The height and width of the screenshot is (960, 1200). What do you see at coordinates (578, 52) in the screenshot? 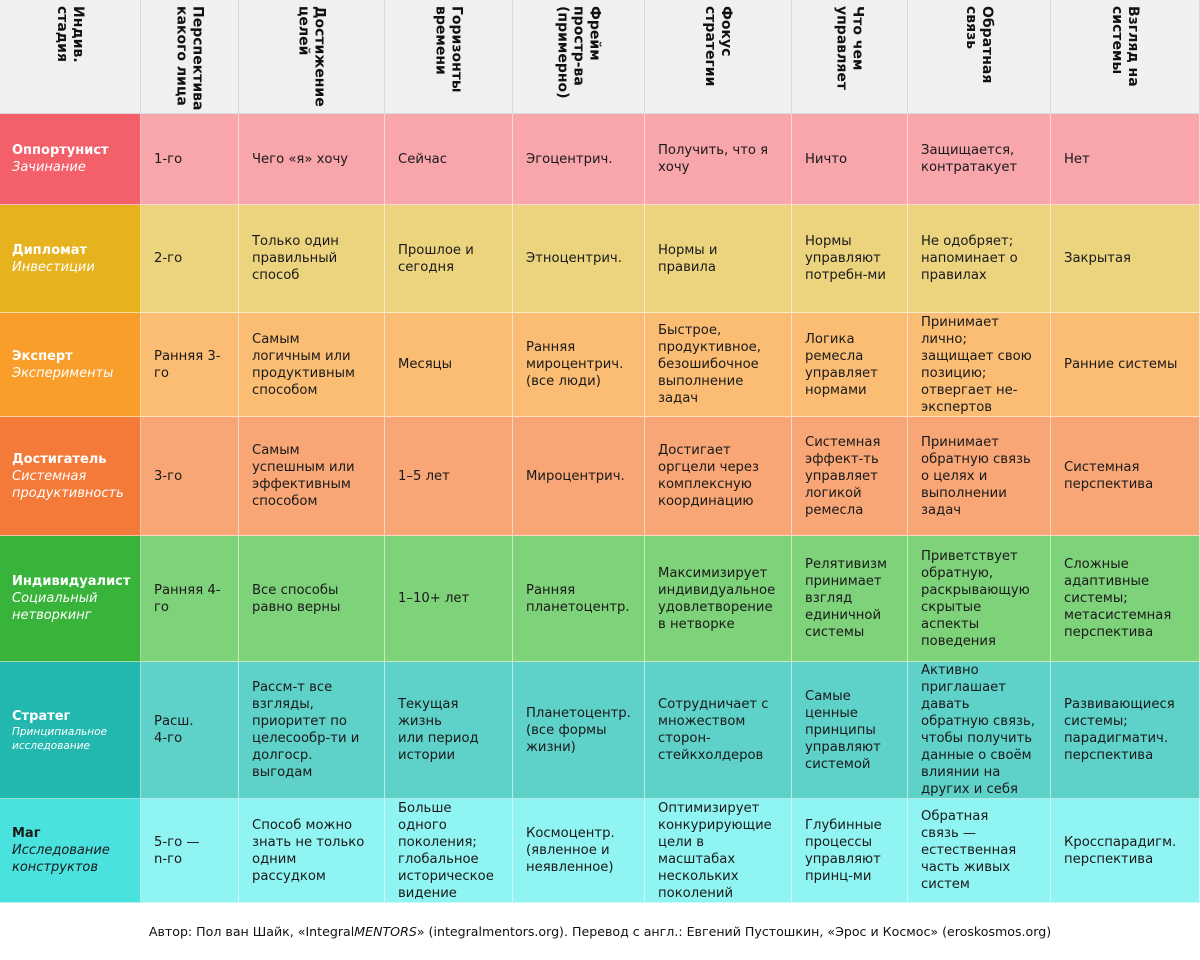
I see `header-label: Фрейм простр-ва (примерно)` at bounding box center [578, 52].